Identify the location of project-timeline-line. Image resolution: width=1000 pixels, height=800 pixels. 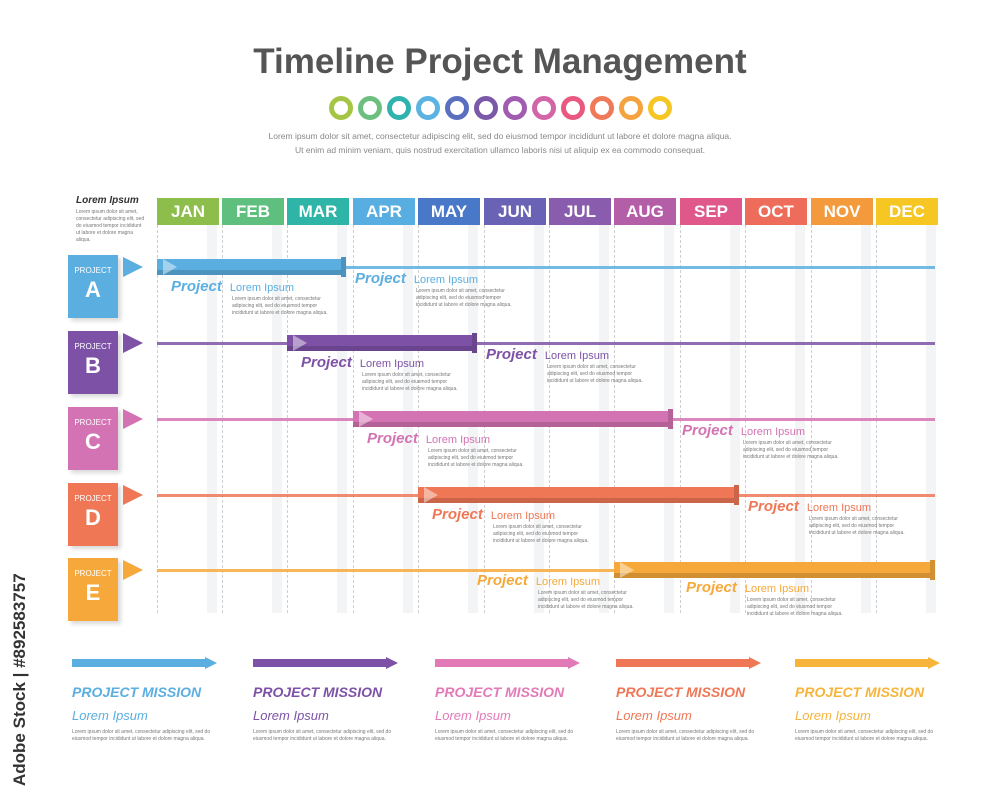
(546, 343).